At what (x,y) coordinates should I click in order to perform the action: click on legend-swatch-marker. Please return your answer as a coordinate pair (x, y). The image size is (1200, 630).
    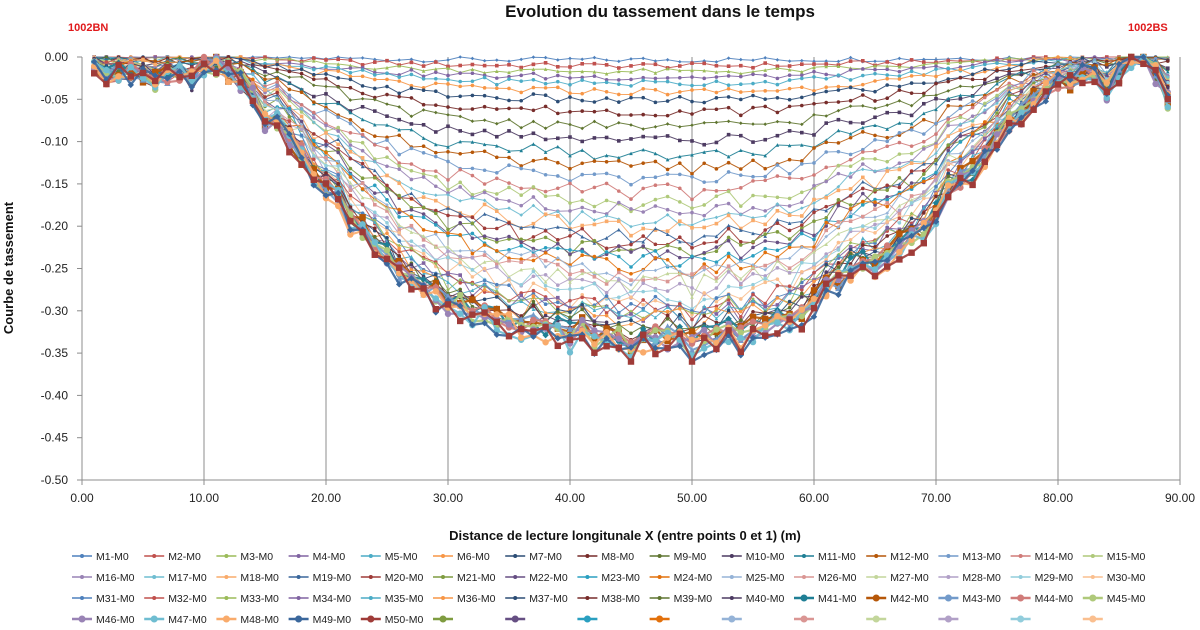
    Looking at the image, I should click on (226, 577).